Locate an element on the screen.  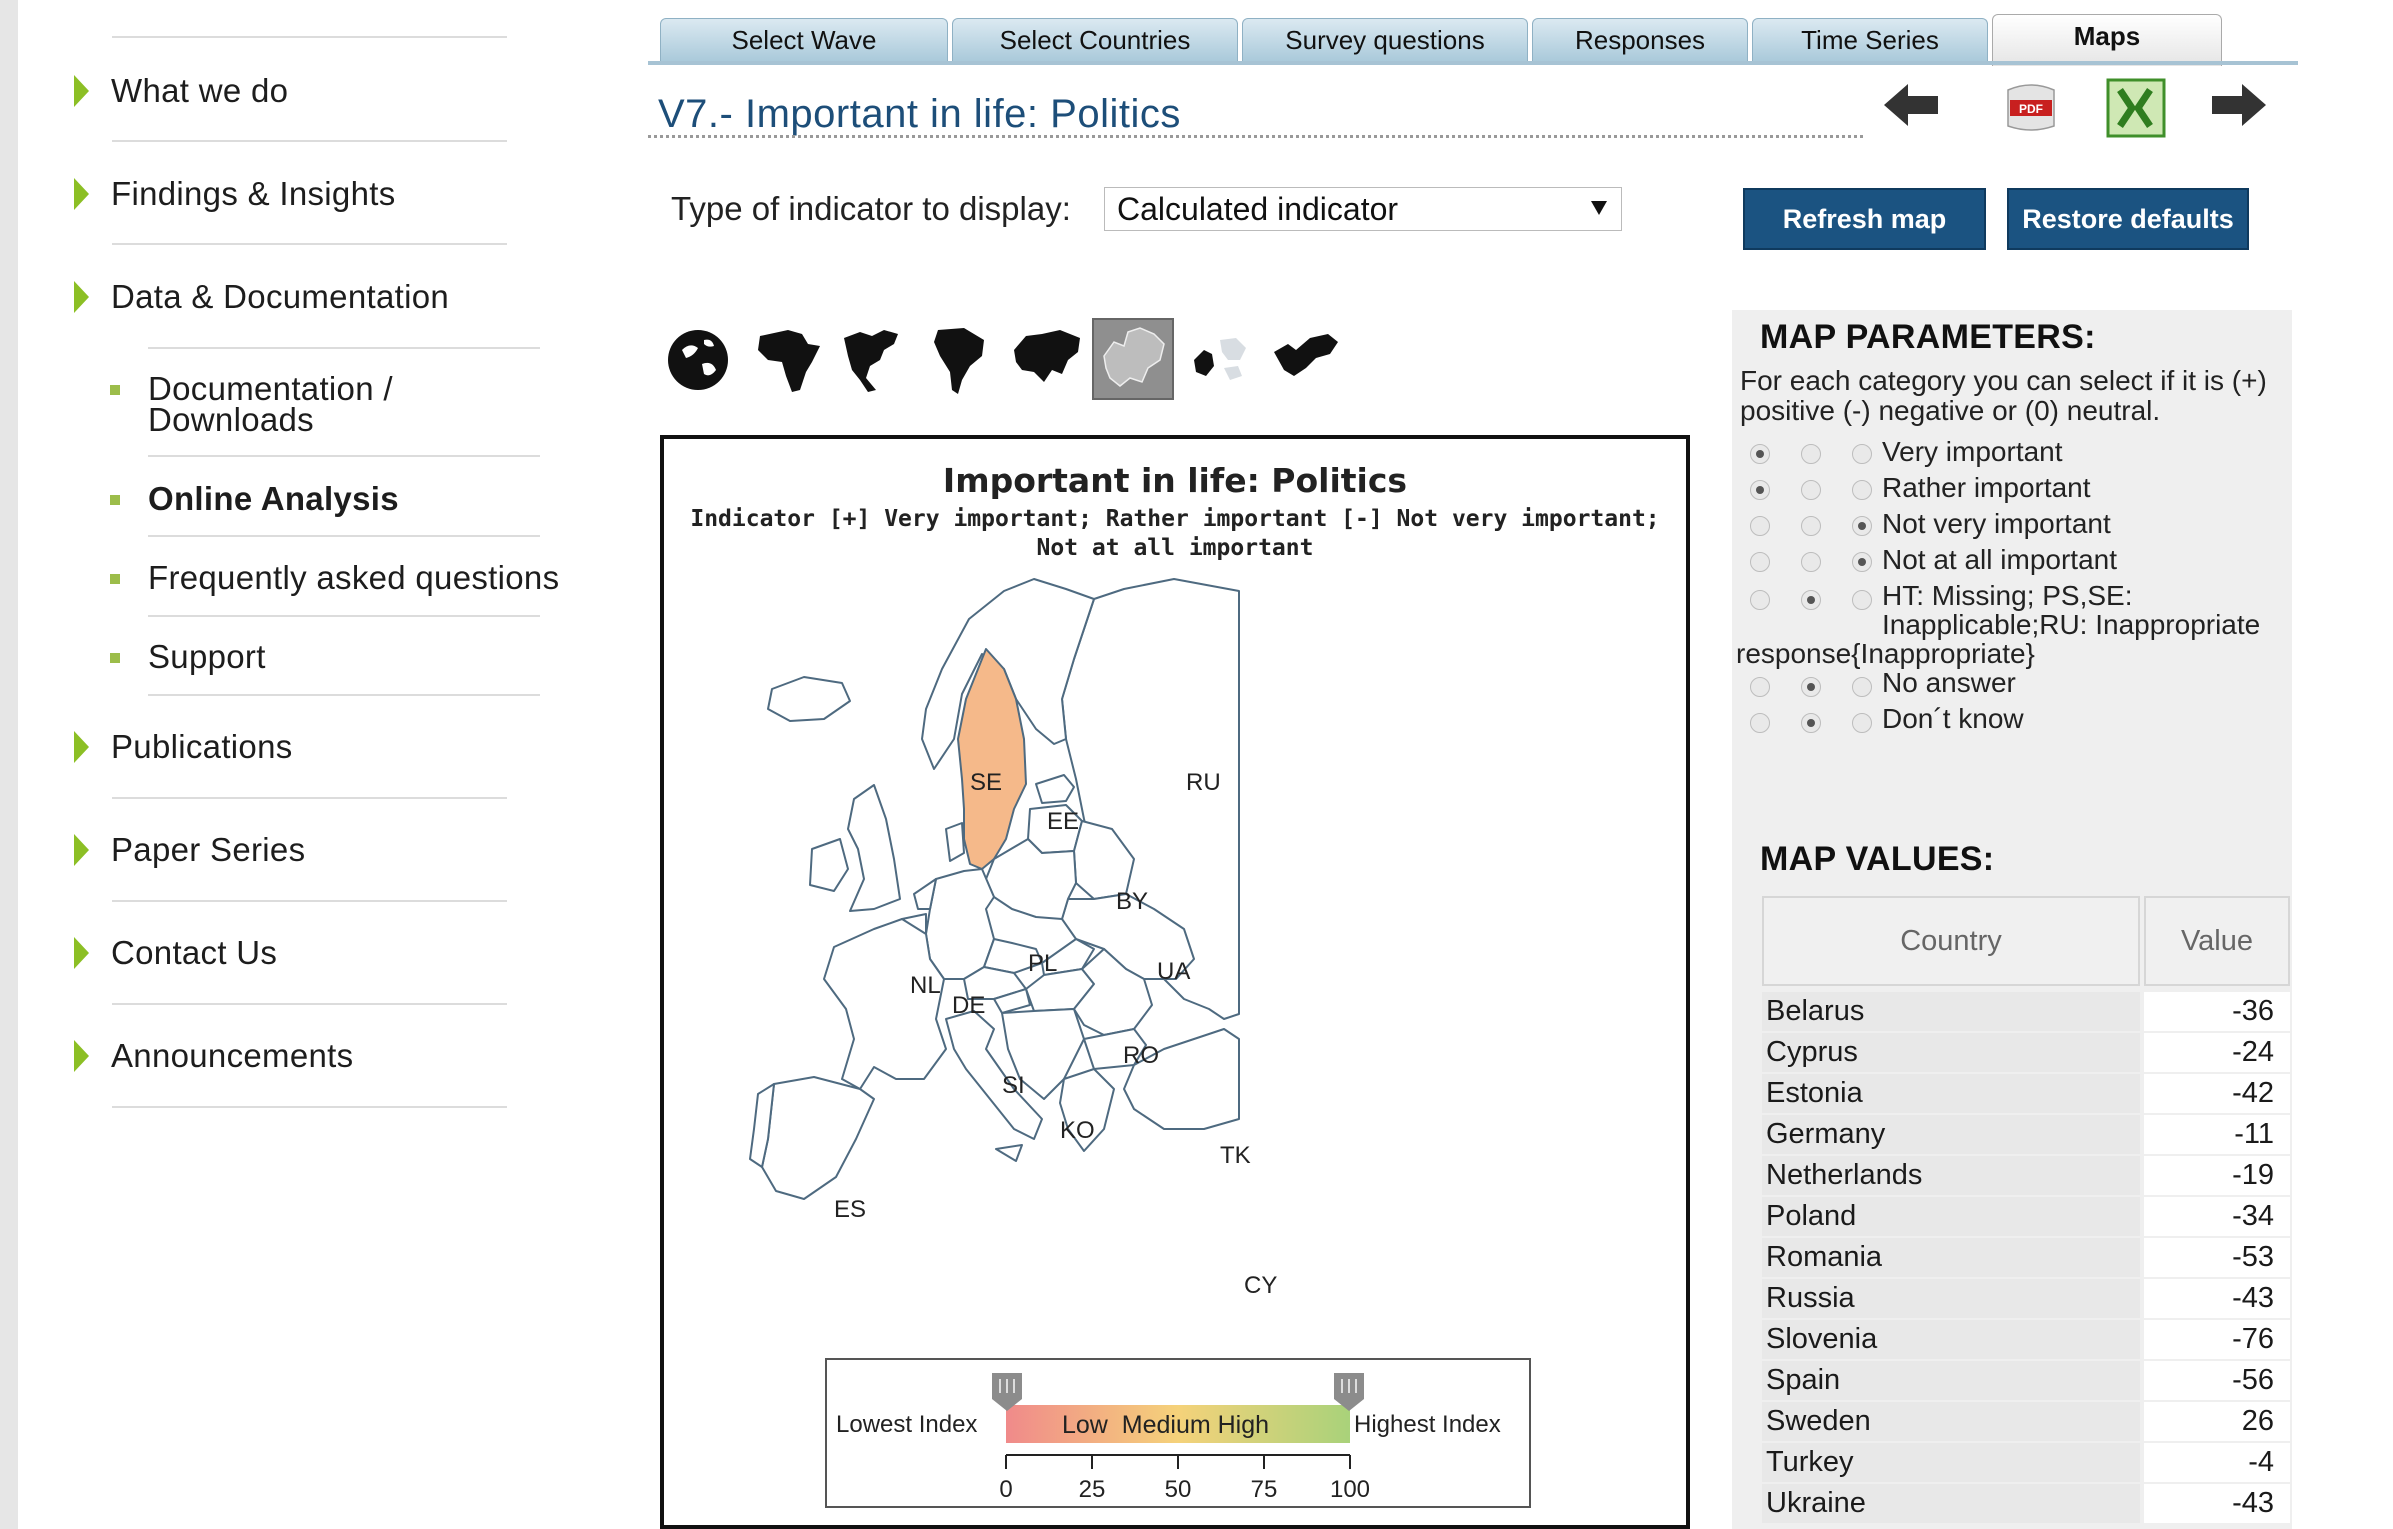
table-row: Romania -53 is located at coordinates (2026, 1258).